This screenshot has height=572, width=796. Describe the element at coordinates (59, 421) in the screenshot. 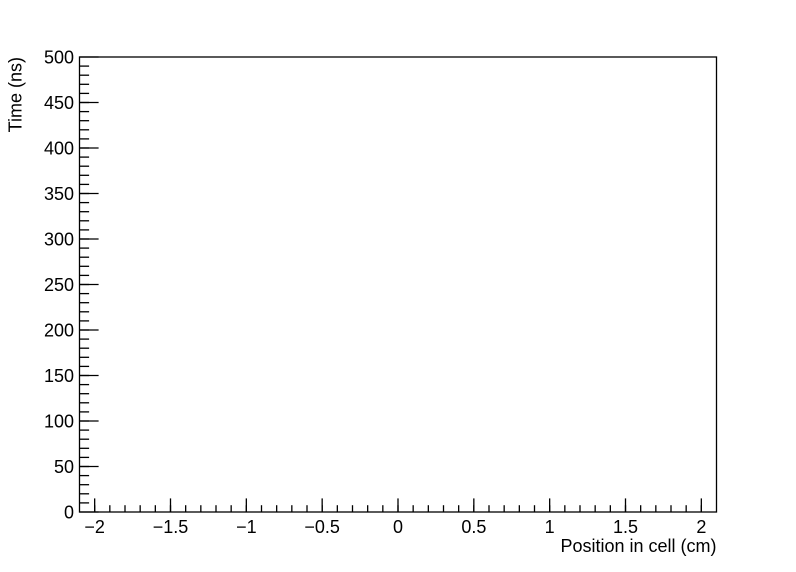

I see `y-tick-label: 100` at that location.